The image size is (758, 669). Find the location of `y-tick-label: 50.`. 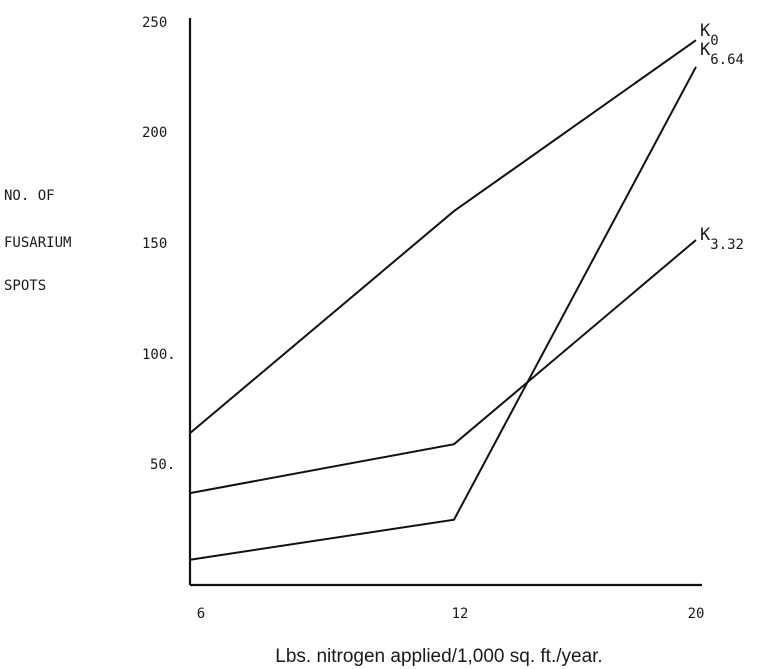

y-tick-label: 50. is located at coordinates (162, 465).